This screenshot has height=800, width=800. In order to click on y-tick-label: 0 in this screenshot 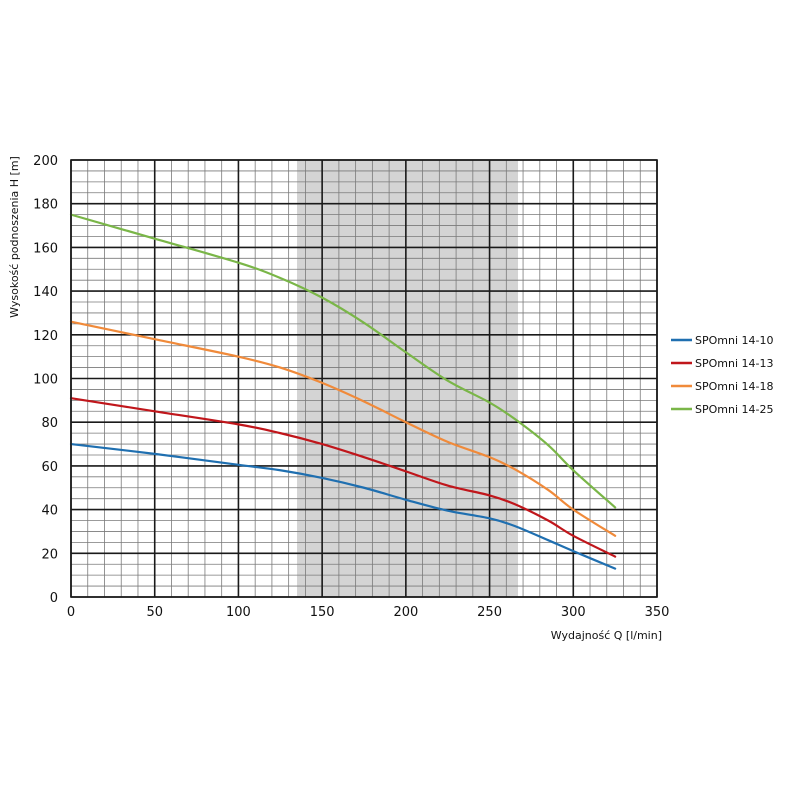, I will do `click(54, 598)`.